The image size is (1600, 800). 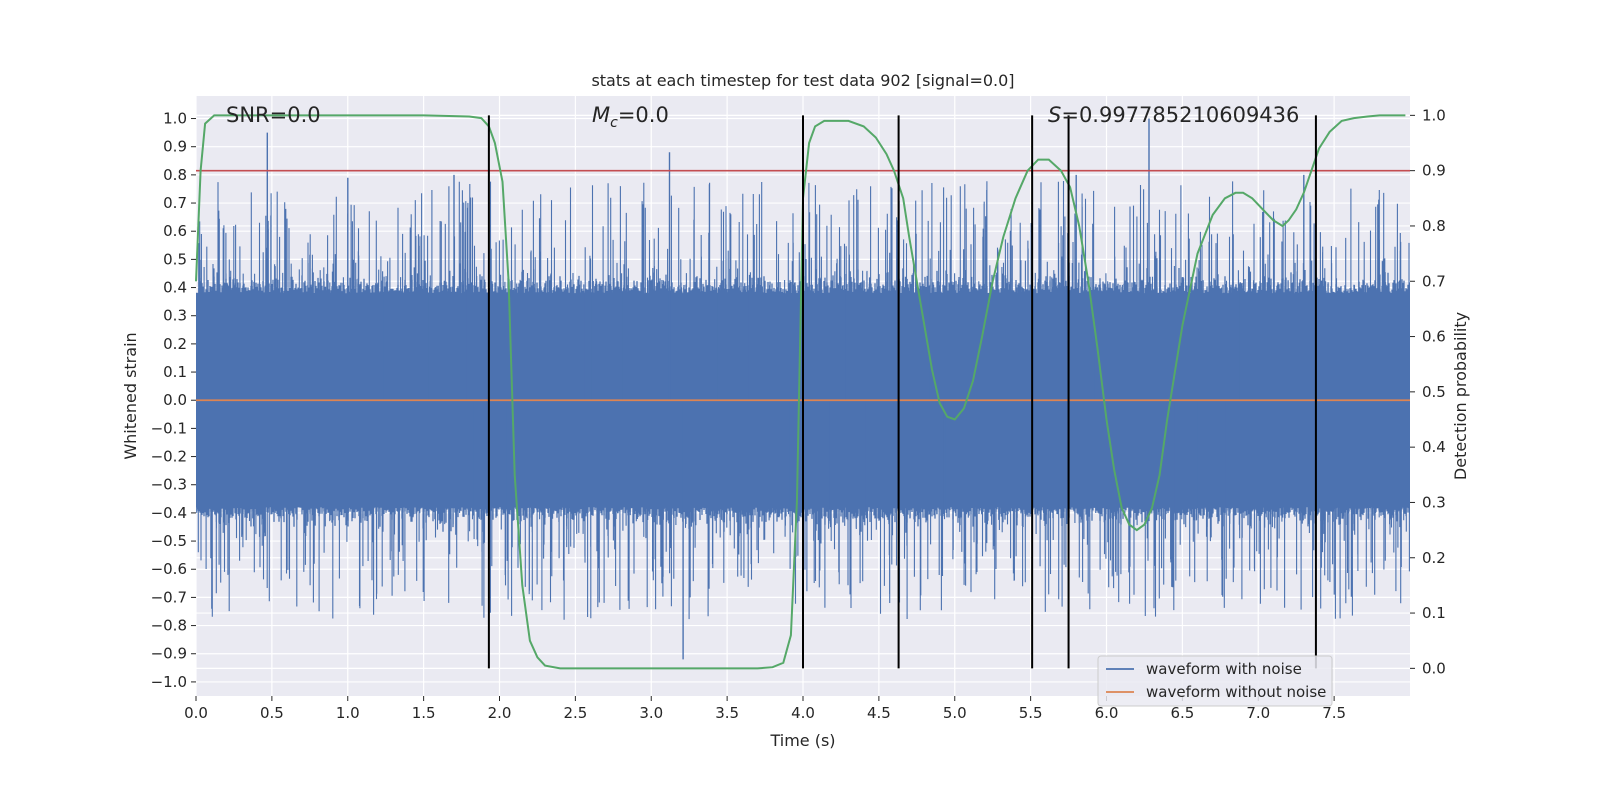 What do you see at coordinates (727, 713) in the screenshot?
I see `x-tick-label: 3.5` at bounding box center [727, 713].